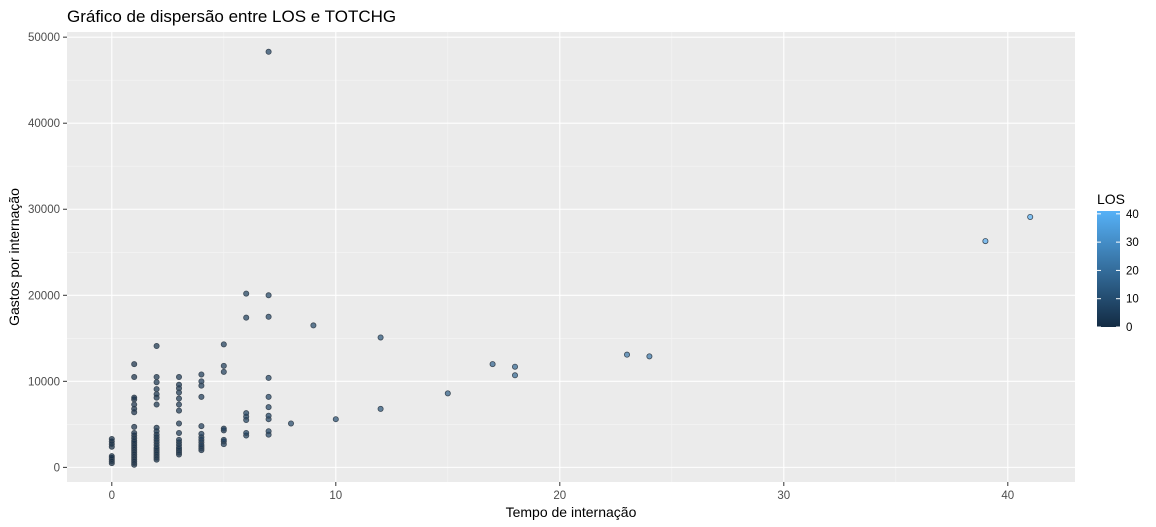 Image resolution: width=1156 pixels, height=527 pixels. What do you see at coordinates (44, 210) in the screenshot?
I see `y-tick-label: 30000` at bounding box center [44, 210].